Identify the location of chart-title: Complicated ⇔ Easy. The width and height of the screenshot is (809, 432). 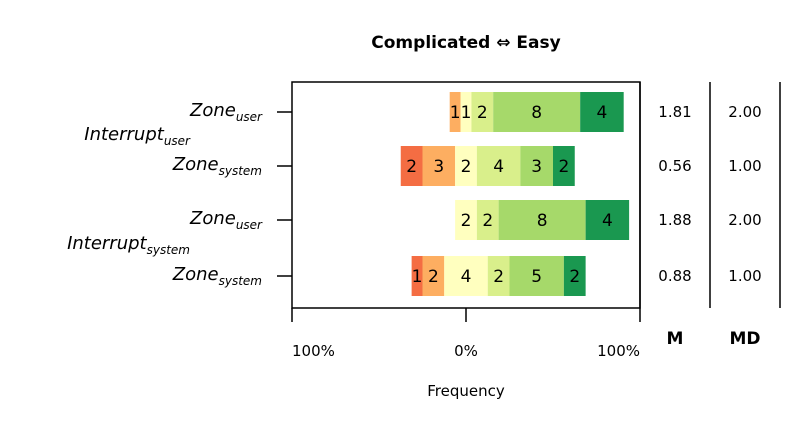
(465, 43).